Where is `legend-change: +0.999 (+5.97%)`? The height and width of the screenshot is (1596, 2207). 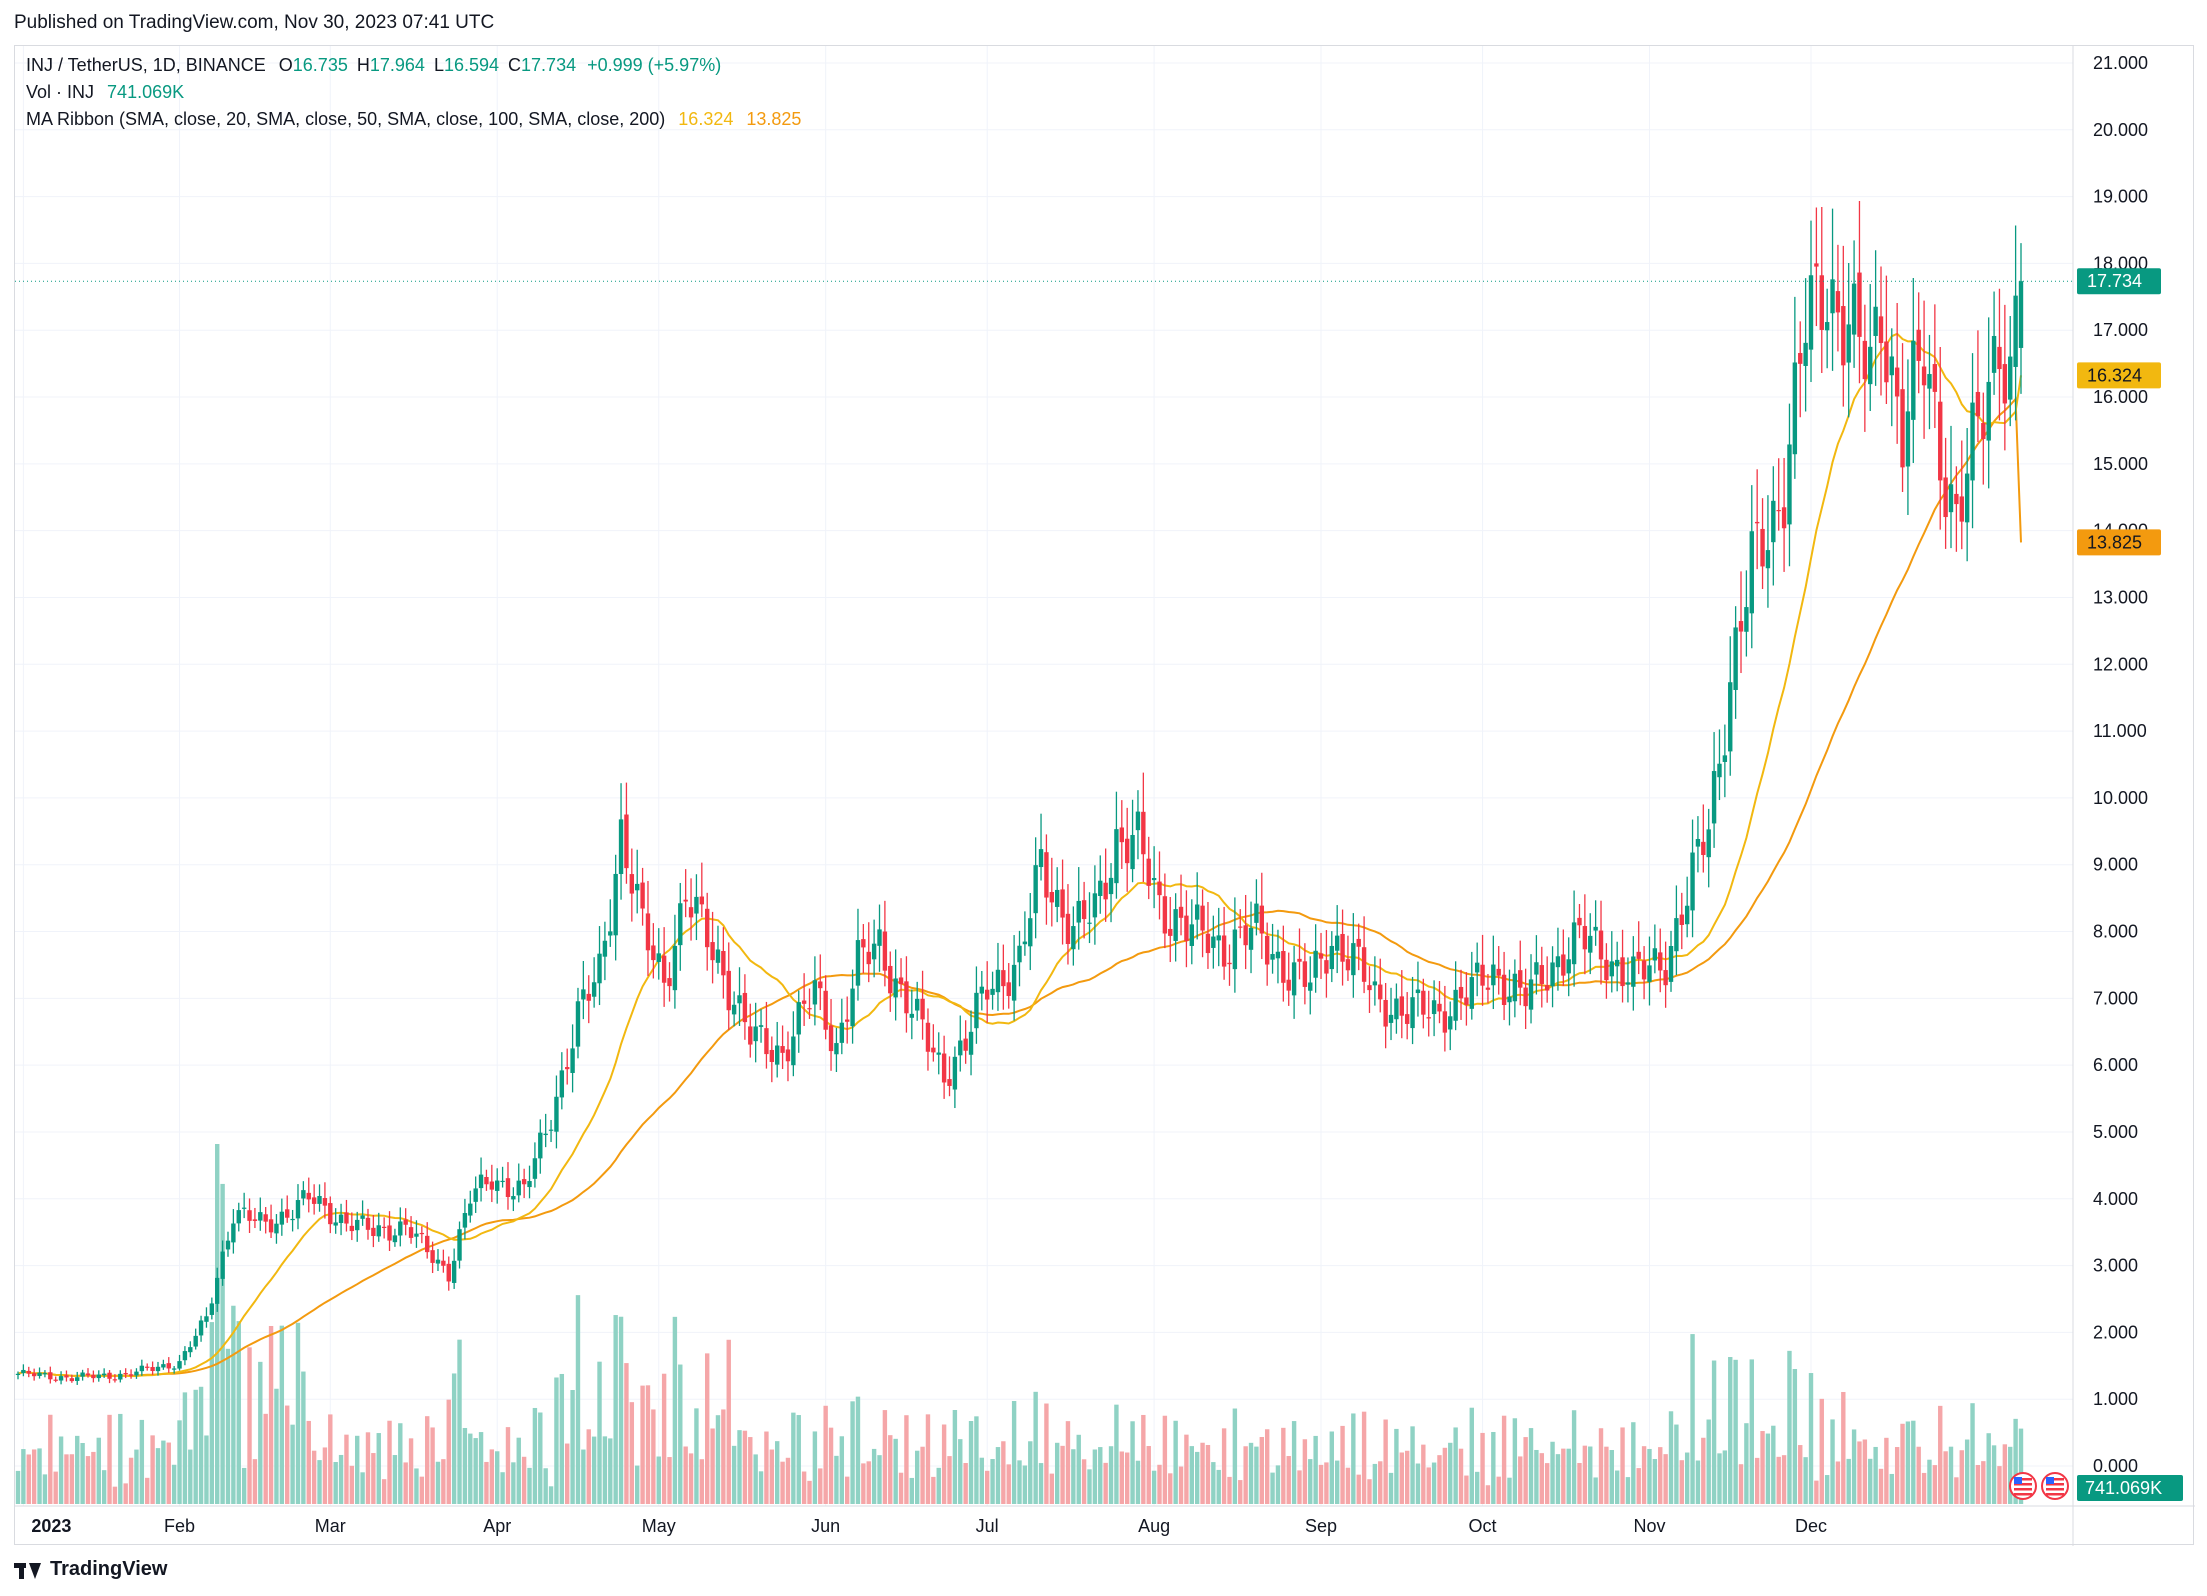
legend-change: +0.999 (+5.97%) is located at coordinates (654, 65).